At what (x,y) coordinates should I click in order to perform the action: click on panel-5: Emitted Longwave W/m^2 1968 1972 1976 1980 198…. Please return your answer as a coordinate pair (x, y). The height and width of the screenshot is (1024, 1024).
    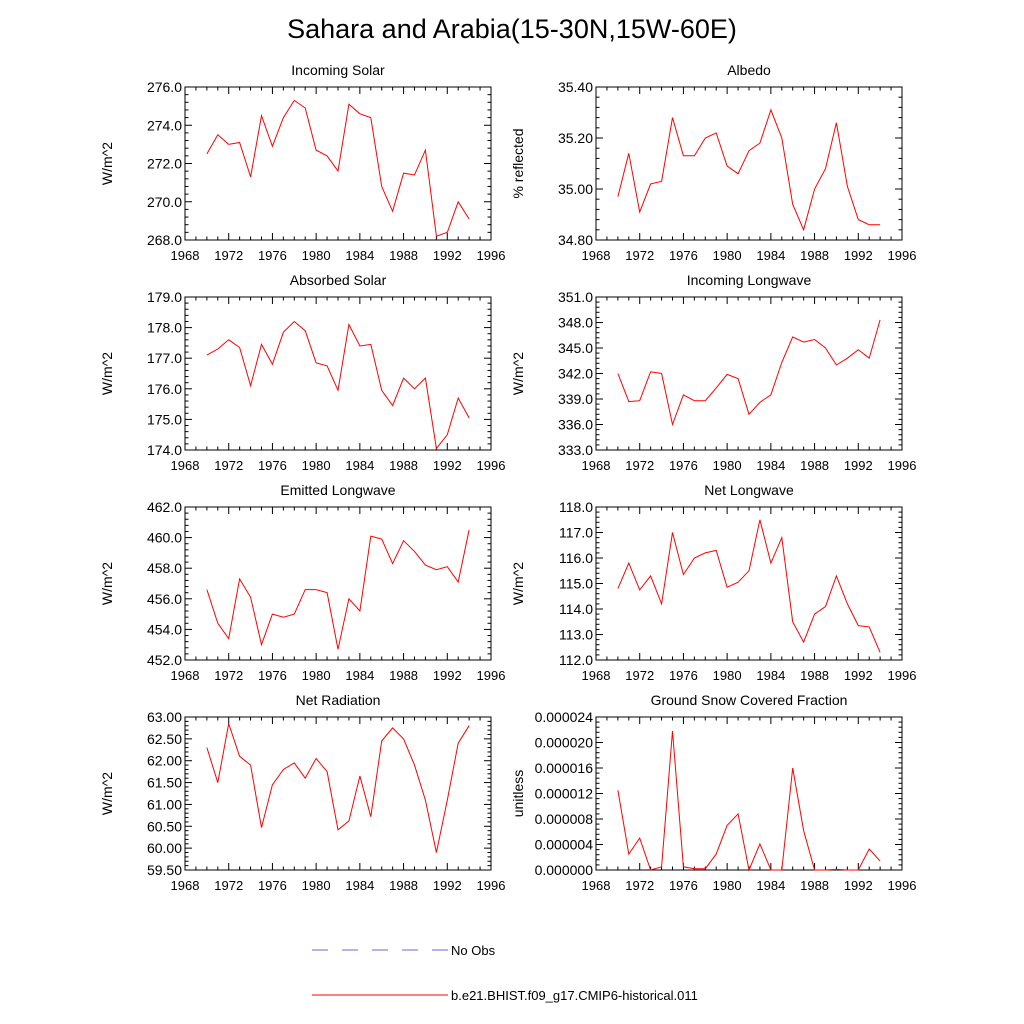
    Looking at the image, I should click on (302, 582).